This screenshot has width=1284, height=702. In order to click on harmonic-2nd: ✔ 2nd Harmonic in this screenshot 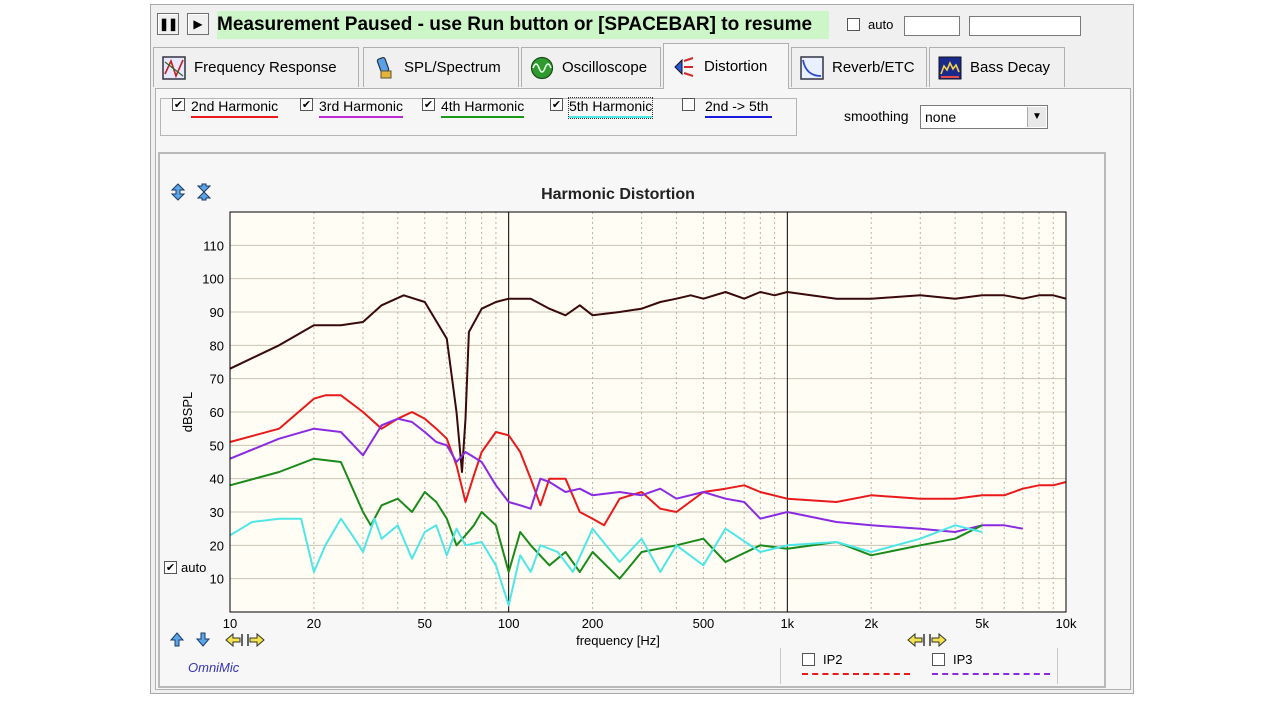, I will do `click(225, 108)`.